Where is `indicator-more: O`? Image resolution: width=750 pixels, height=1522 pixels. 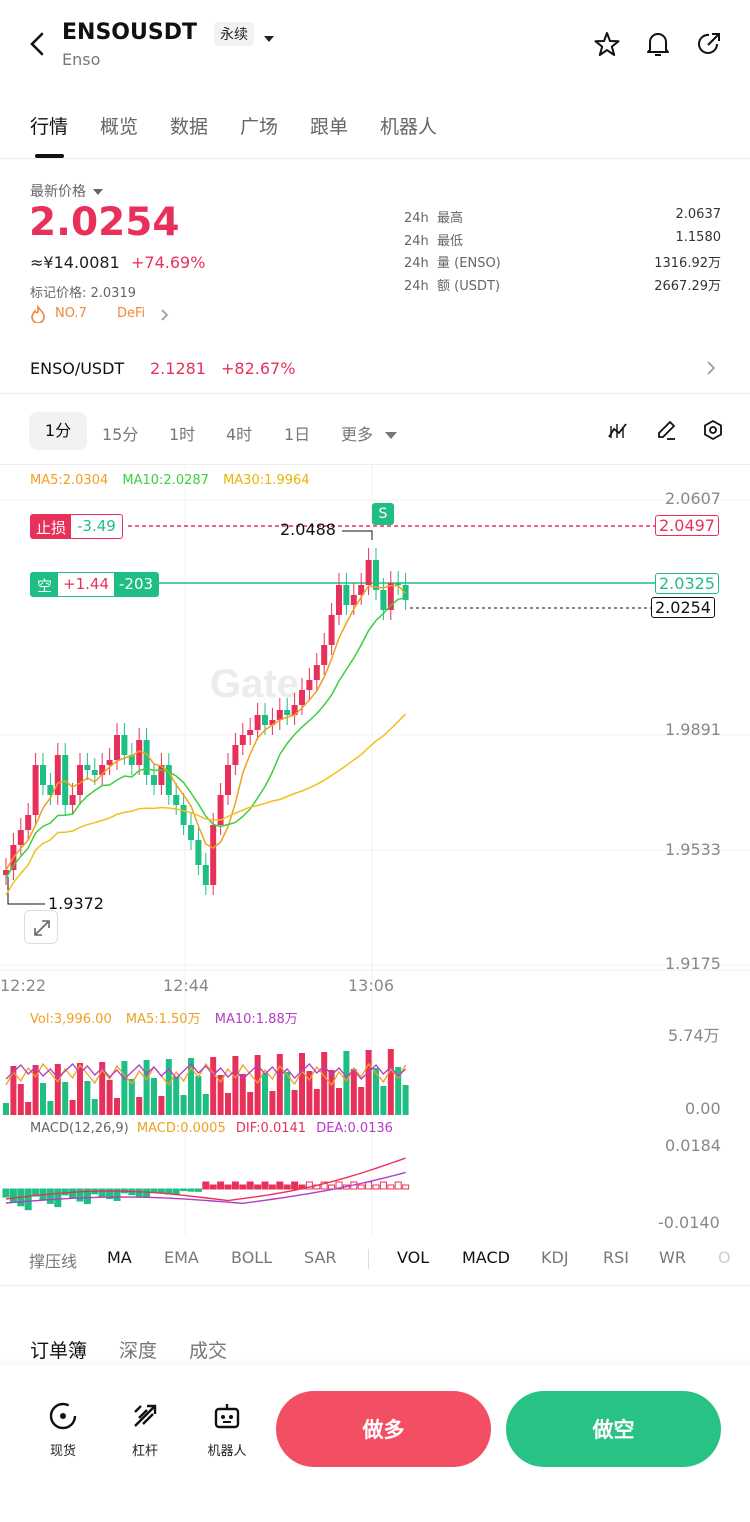
indicator-more: O is located at coordinates (724, 1257).